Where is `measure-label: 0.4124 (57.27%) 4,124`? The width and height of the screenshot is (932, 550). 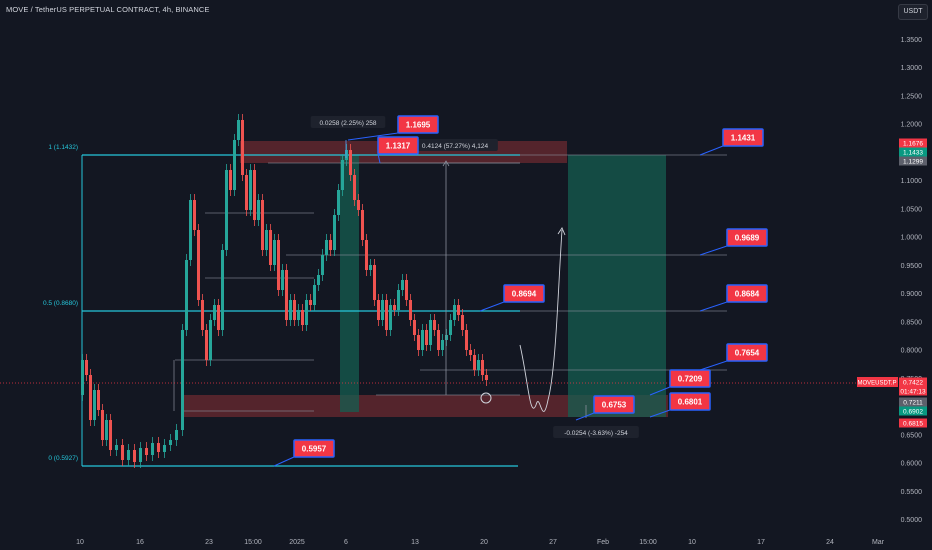 measure-label: 0.4124 (57.27%) 4,124 is located at coordinates (455, 146).